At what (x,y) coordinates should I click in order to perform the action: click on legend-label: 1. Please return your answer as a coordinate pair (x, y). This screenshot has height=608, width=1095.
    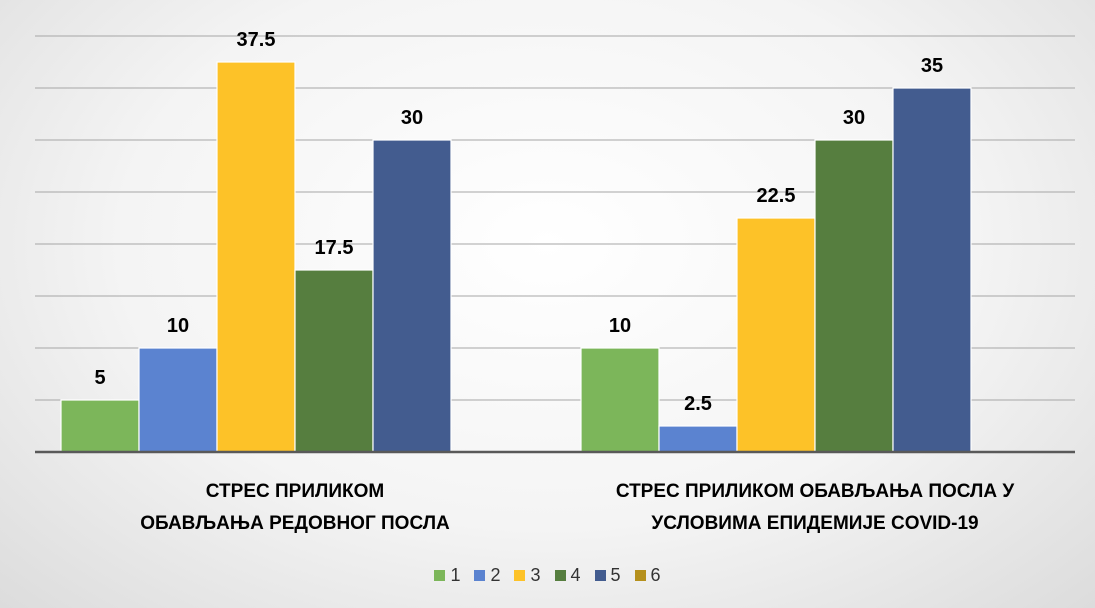
    Looking at the image, I should click on (455, 575).